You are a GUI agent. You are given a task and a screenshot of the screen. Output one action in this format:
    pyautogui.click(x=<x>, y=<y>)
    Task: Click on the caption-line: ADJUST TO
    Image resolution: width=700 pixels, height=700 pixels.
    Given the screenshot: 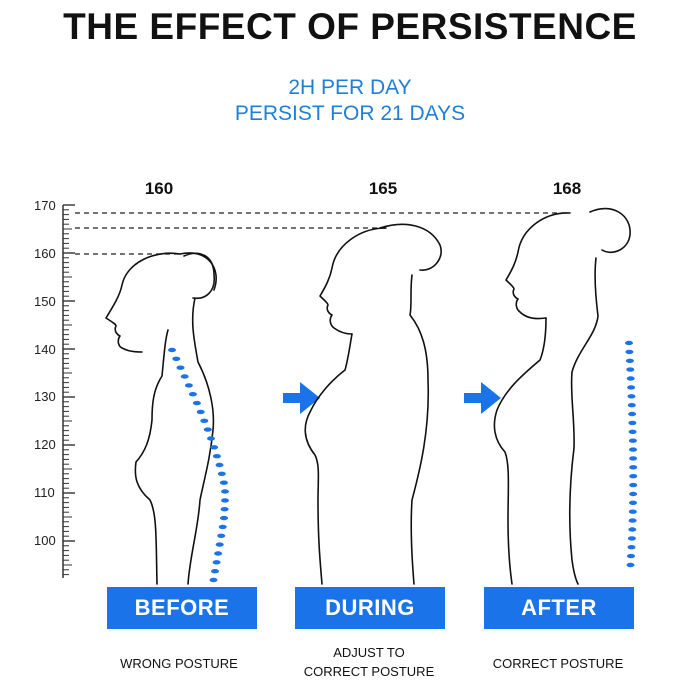 What is the action you would take?
    pyautogui.click(x=369, y=652)
    